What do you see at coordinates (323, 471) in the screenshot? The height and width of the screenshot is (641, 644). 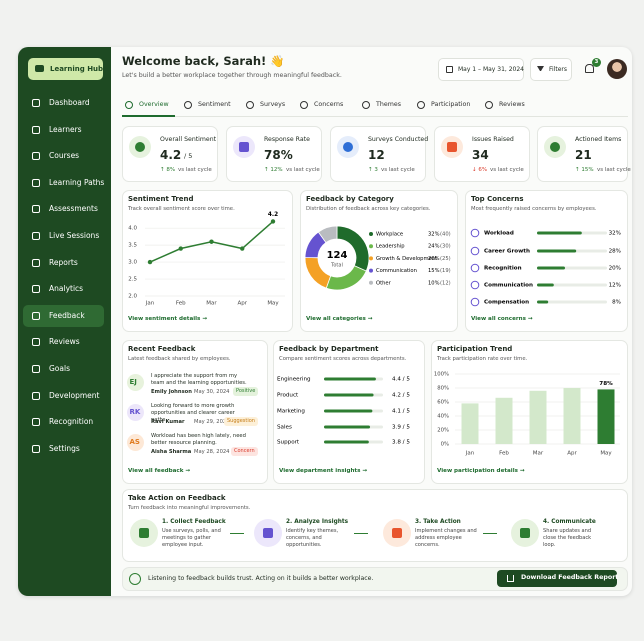 I see `card-link: View department insights →` at bounding box center [323, 471].